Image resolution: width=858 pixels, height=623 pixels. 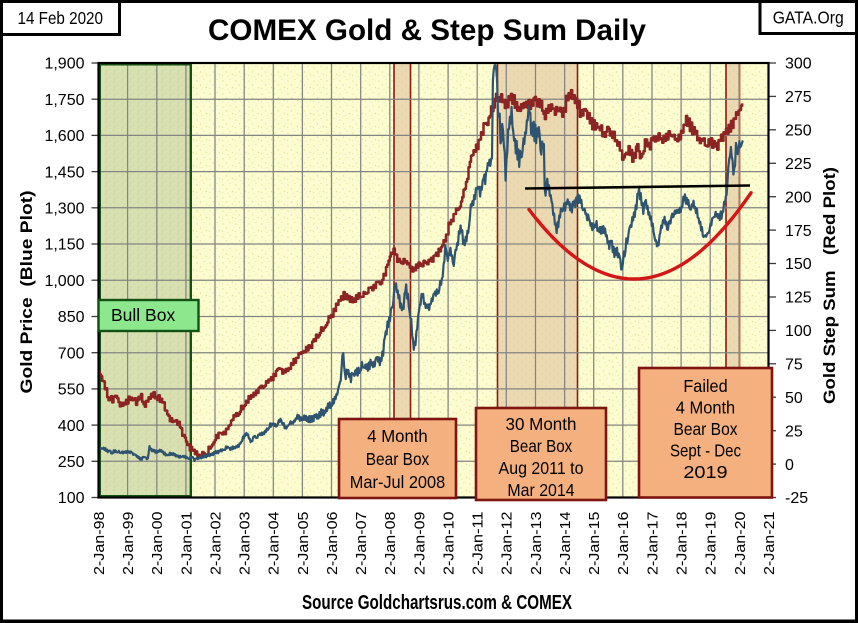 What do you see at coordinates (624, 544) in the screenshot?
I see `svg-text: 2-Jan-16` at bounding box center [624, 544].